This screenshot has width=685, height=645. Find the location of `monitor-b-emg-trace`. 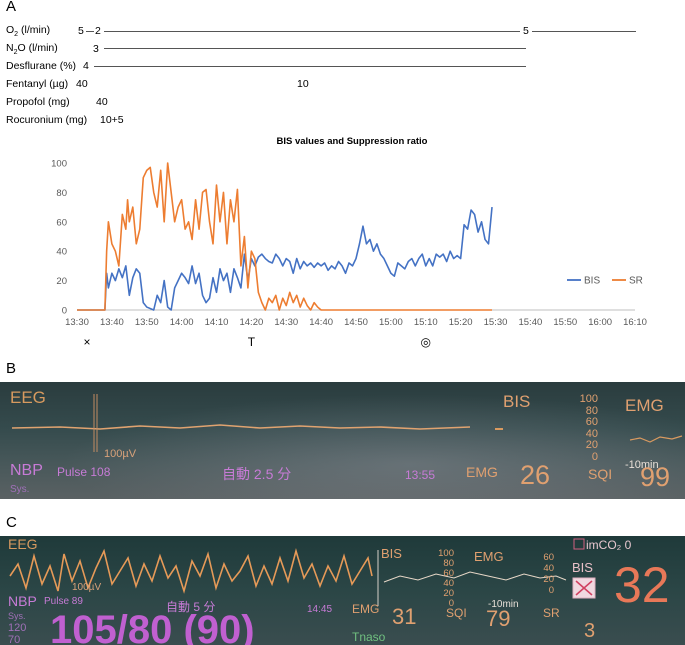

monitor-b-emg-trace is located at coordinates (656, 439).